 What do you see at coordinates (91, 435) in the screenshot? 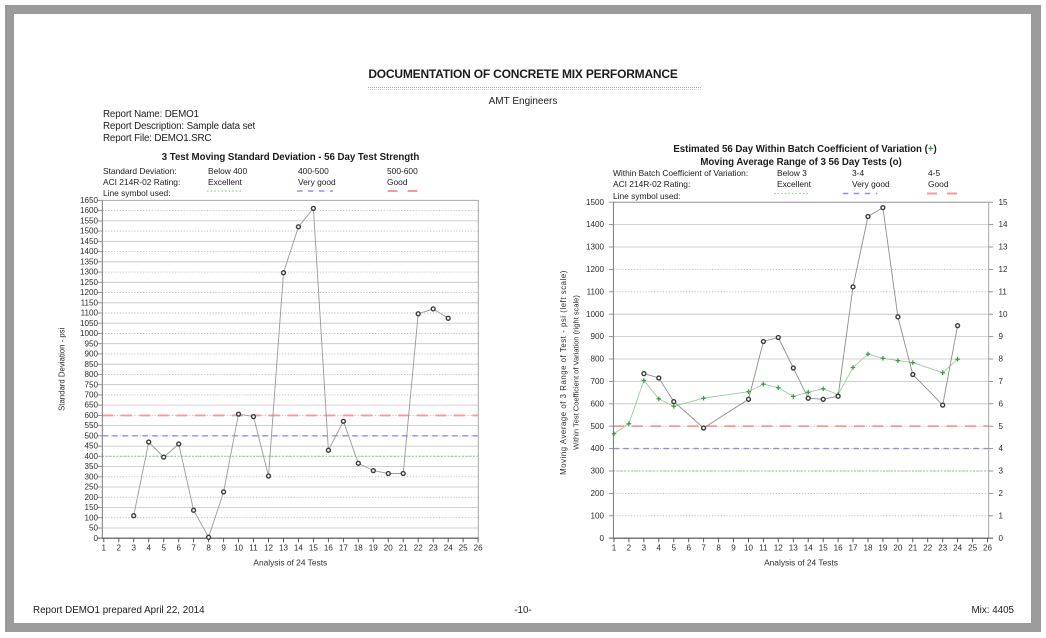
I see `svg-text: 500` at bounding box center [91, 435].